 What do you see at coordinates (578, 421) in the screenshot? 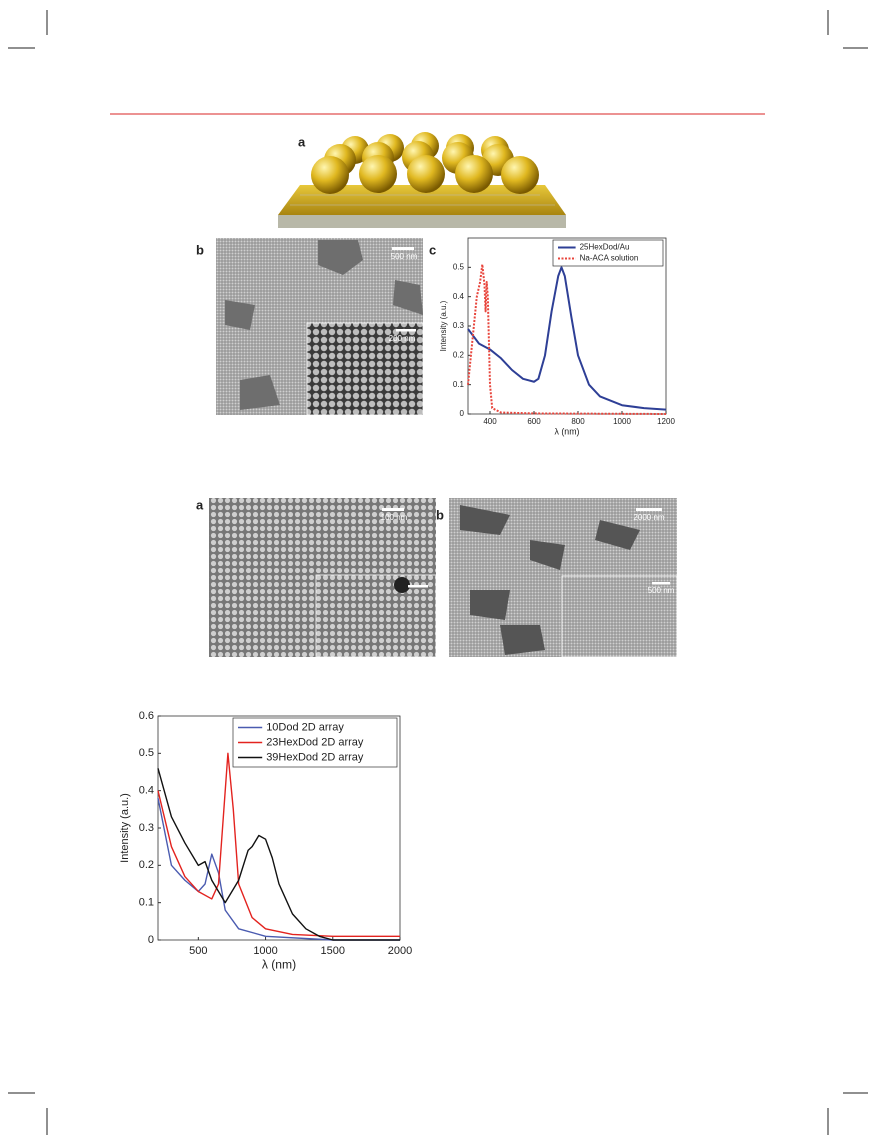
I see `x-tick-label: 800` at bounding box center [578, 421].